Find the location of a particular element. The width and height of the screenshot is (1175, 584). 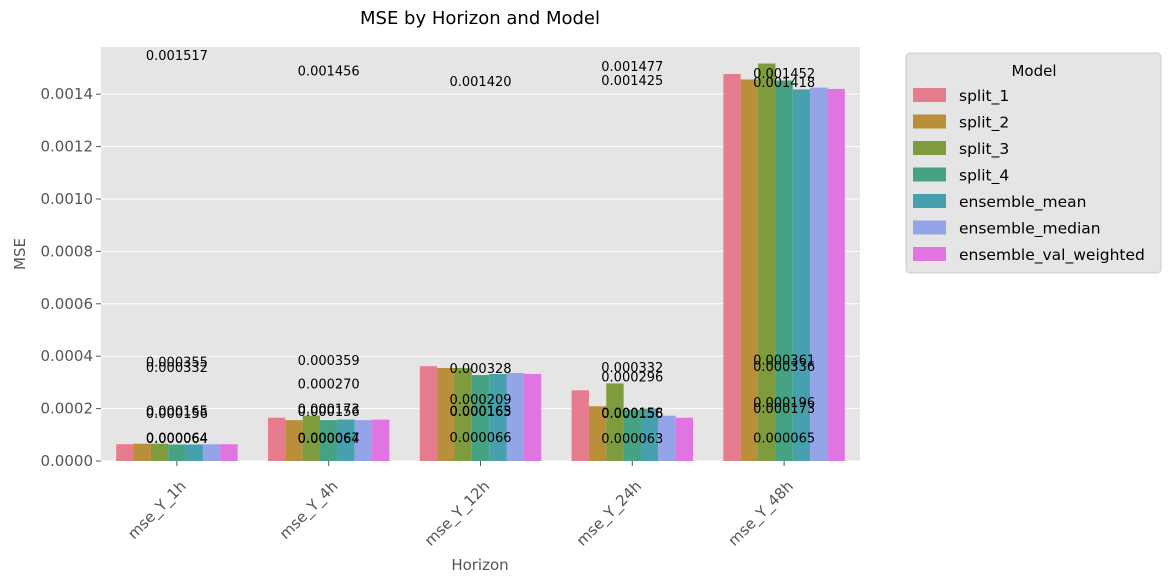

bar-split_3-mse_Y_48h is located at coordinates (767, 262).